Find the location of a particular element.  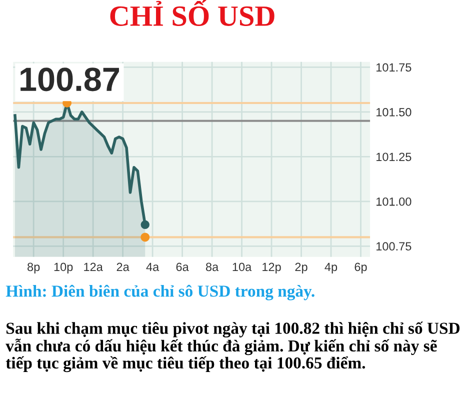

chart-title: CHỈ SỐ USD is located at coordinates (192, 13).